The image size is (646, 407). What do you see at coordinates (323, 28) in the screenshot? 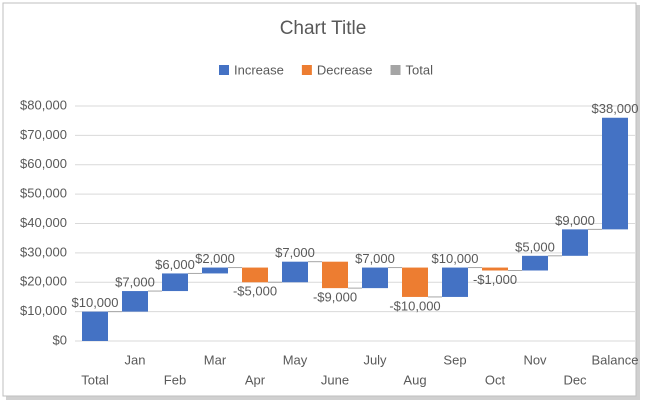
I see `chart-title: Chart Title` at bounding box center [323, 28].